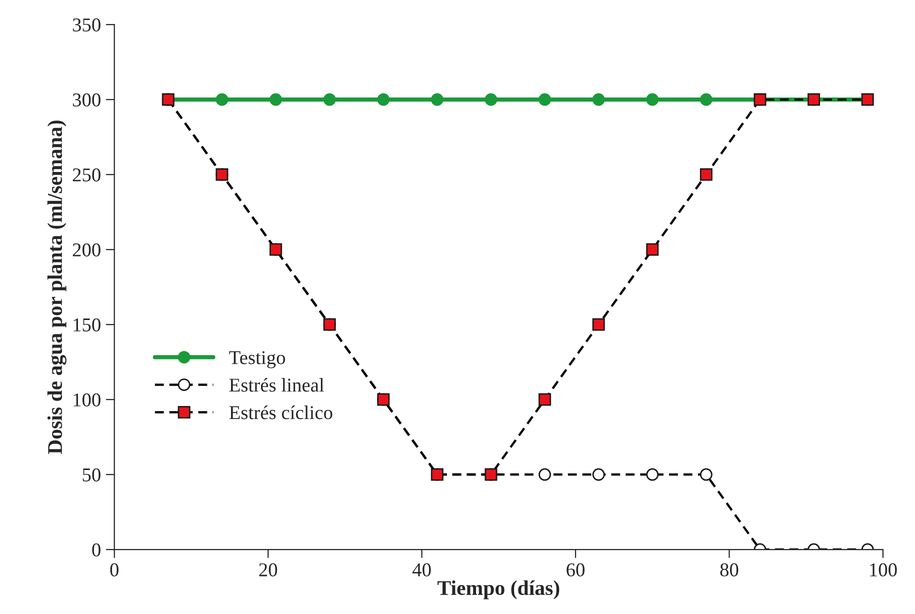 The height and width of the screenshot is (614, 915). What do you see at coordinates (114, 569) in the screenshot?
I see `x-tick-label: 0` at bounding box center [114, 569].